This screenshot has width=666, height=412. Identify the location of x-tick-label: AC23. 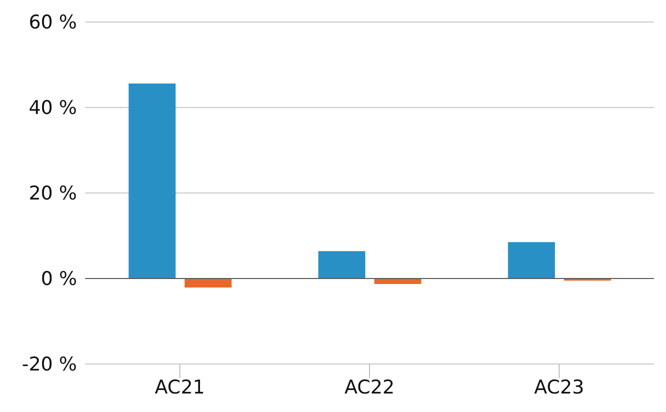
(559, 387).